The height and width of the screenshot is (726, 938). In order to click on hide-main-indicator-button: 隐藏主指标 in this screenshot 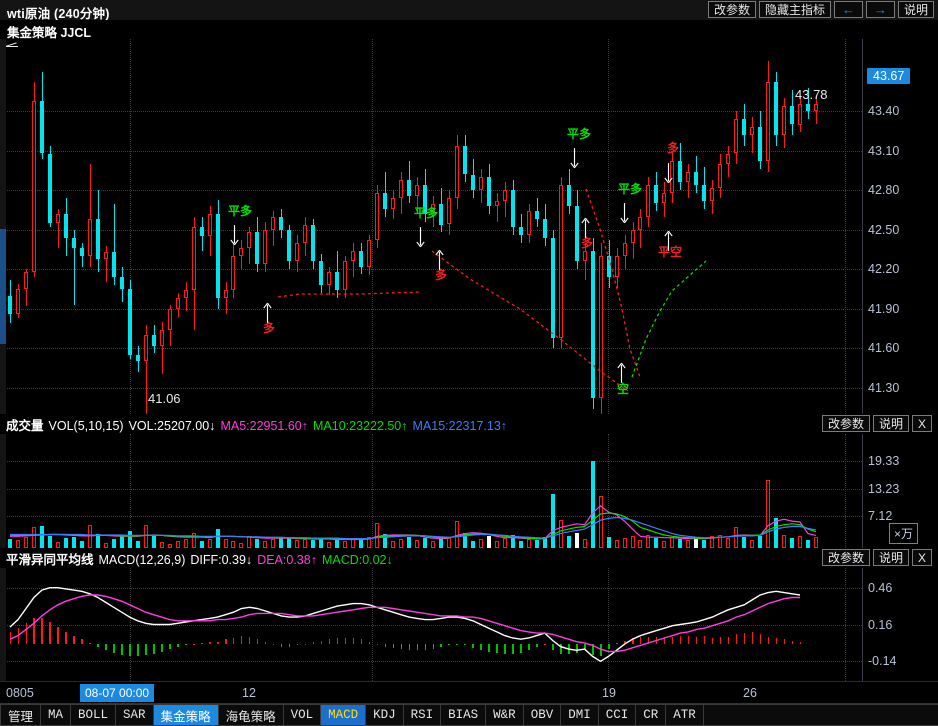, I will do `click(794, 9)`.